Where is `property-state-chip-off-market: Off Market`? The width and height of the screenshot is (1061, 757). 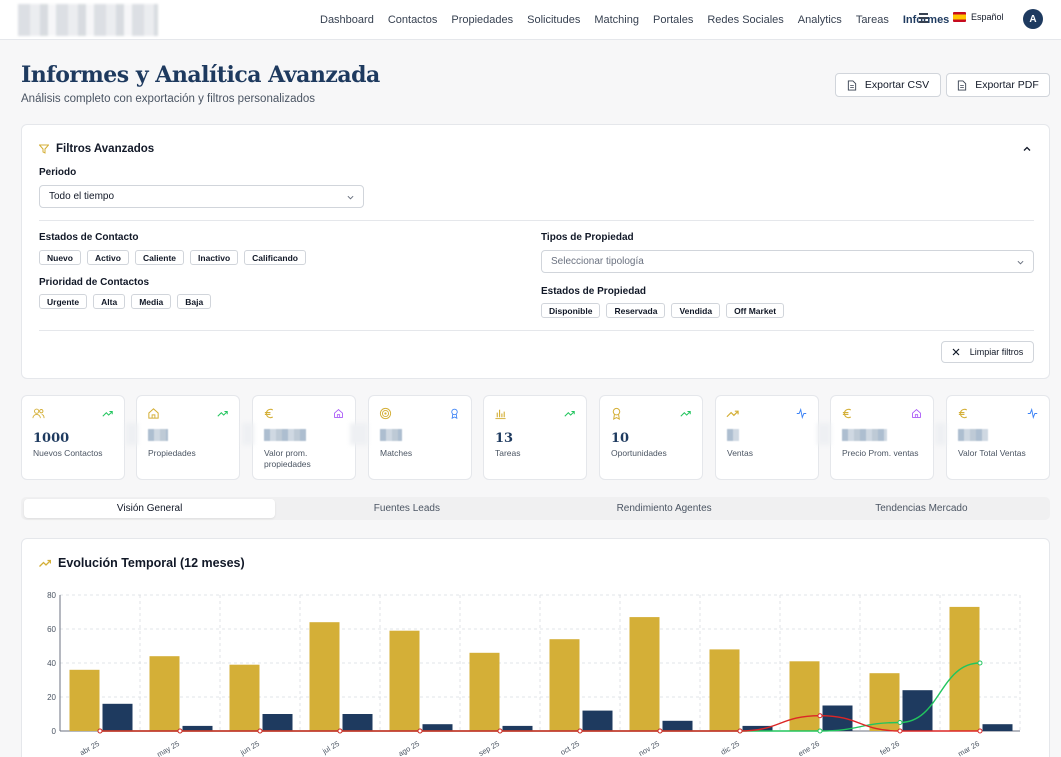 property-state-chip-off-market: Off Market is located at coordinates (755, 310).